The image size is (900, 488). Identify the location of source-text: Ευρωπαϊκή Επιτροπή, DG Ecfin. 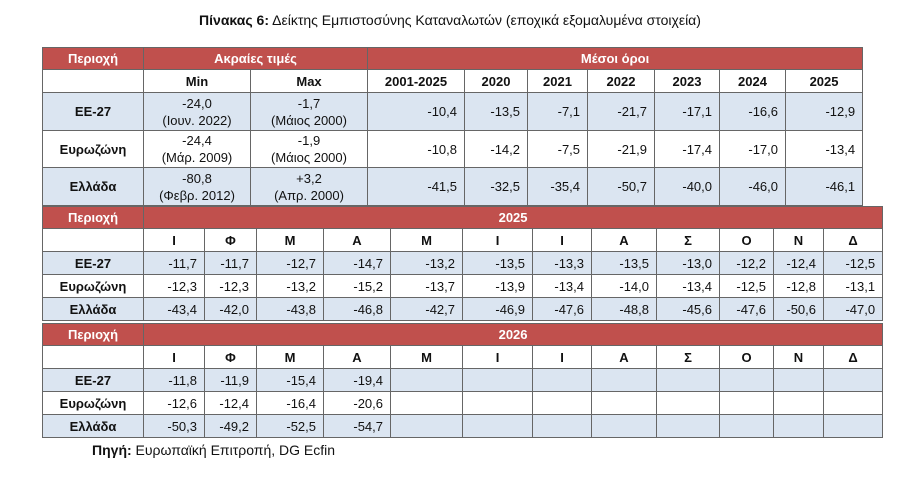
(233, 450).